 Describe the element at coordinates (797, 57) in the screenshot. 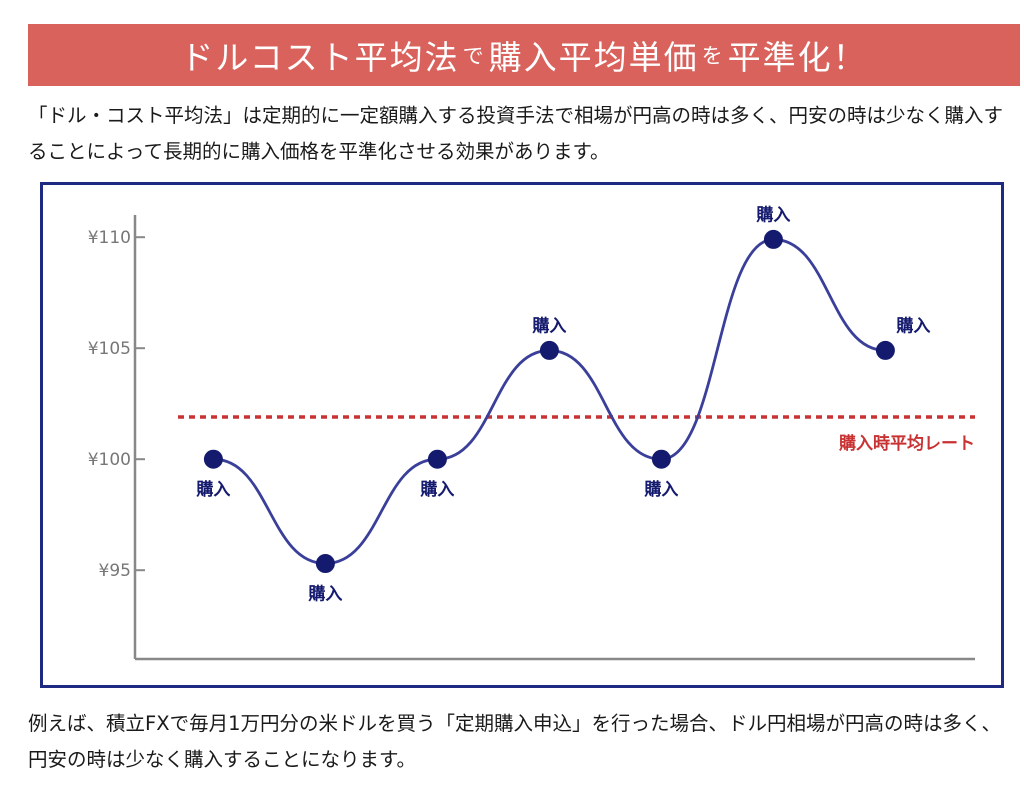

I see `title-part-5: 平準化！` at that location.